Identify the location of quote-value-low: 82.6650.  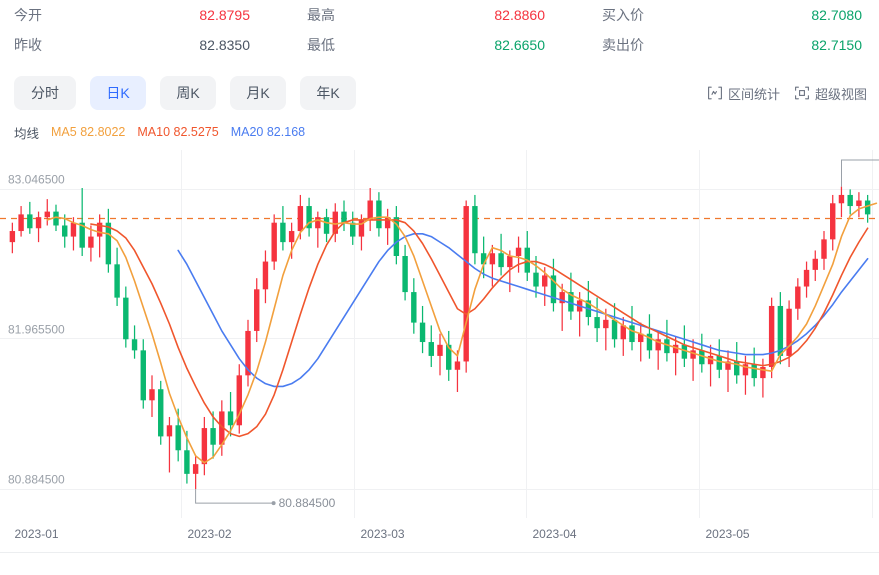
(519, 45).